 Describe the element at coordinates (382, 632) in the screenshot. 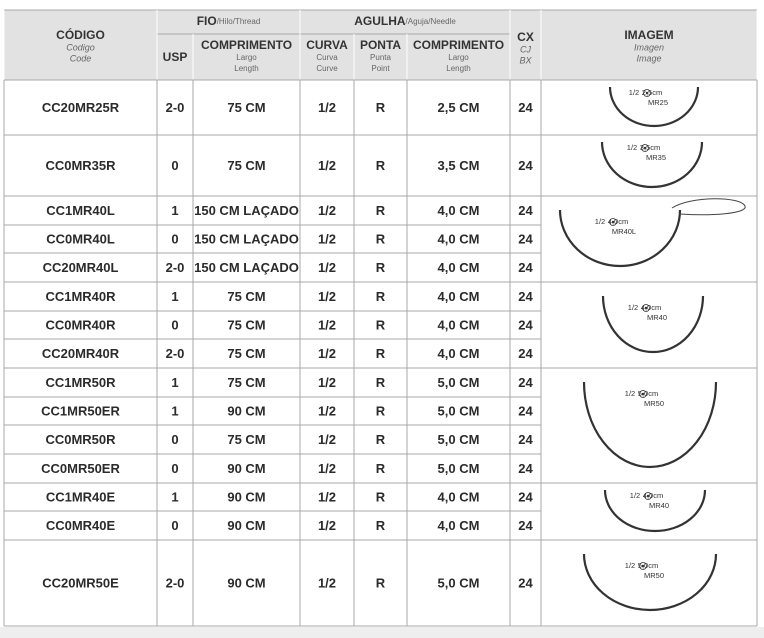

I see `footer-strip` at that location.